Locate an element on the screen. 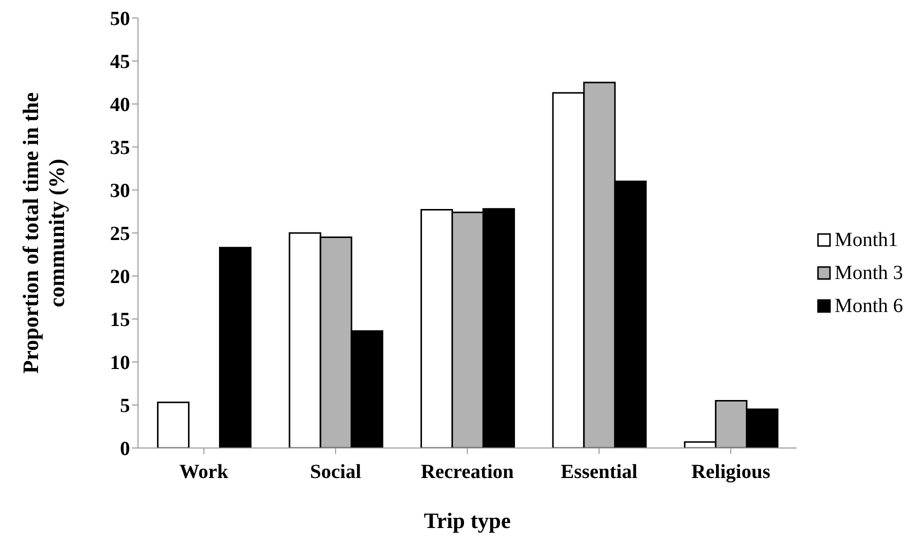 This screenshot has width=921, height=546. x-tick-label: Recreation is located at coordinates (467, 472).